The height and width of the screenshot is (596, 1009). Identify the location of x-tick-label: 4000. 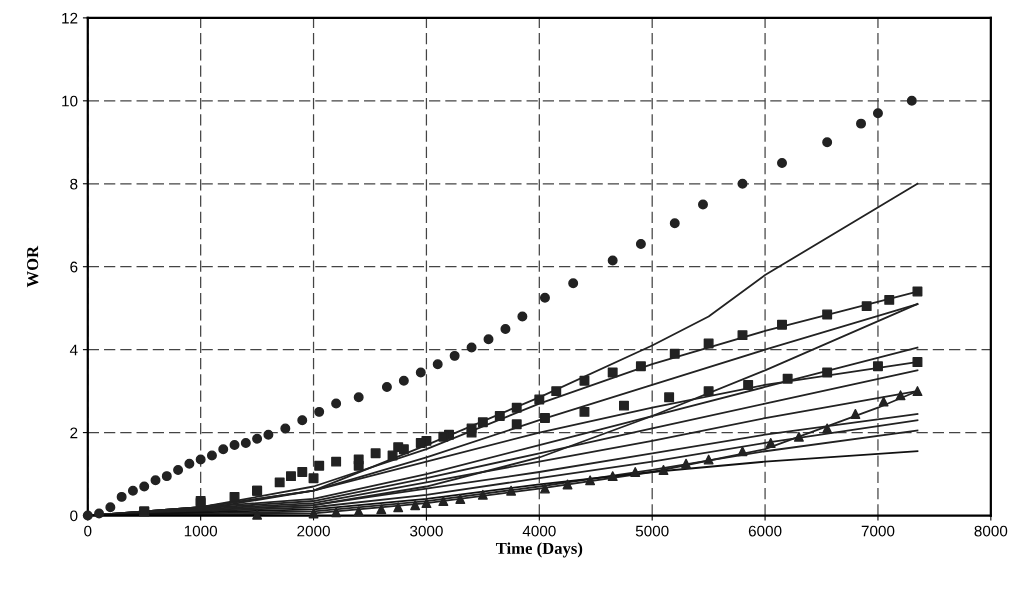
(539, 531).